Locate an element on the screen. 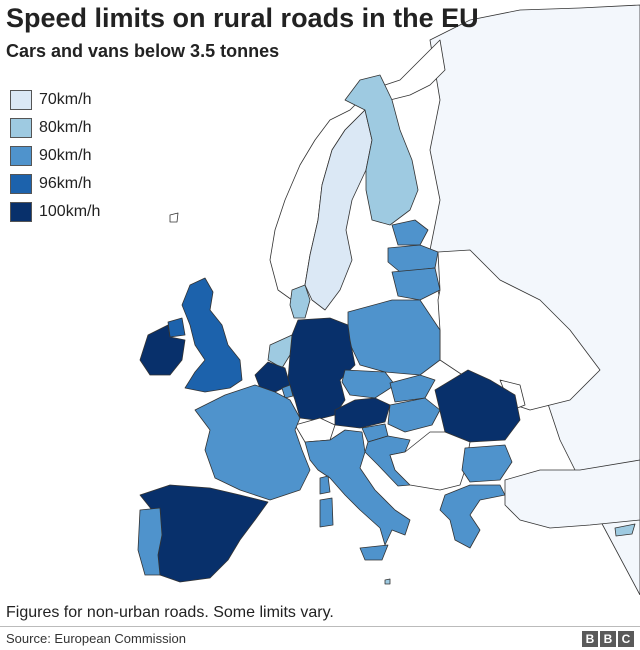 The image size is (640, 650). legend-label-100: 100km/h is located at coordinates (70, 211).